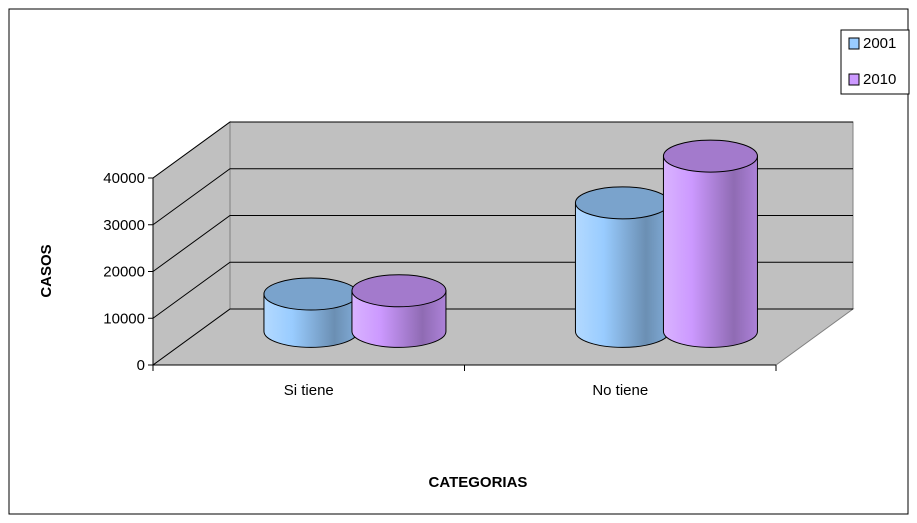  What do you see at coordinates (854, 43) in the screenshot?
I see `legend-swatch-2001` at bounding box center [854, 43].